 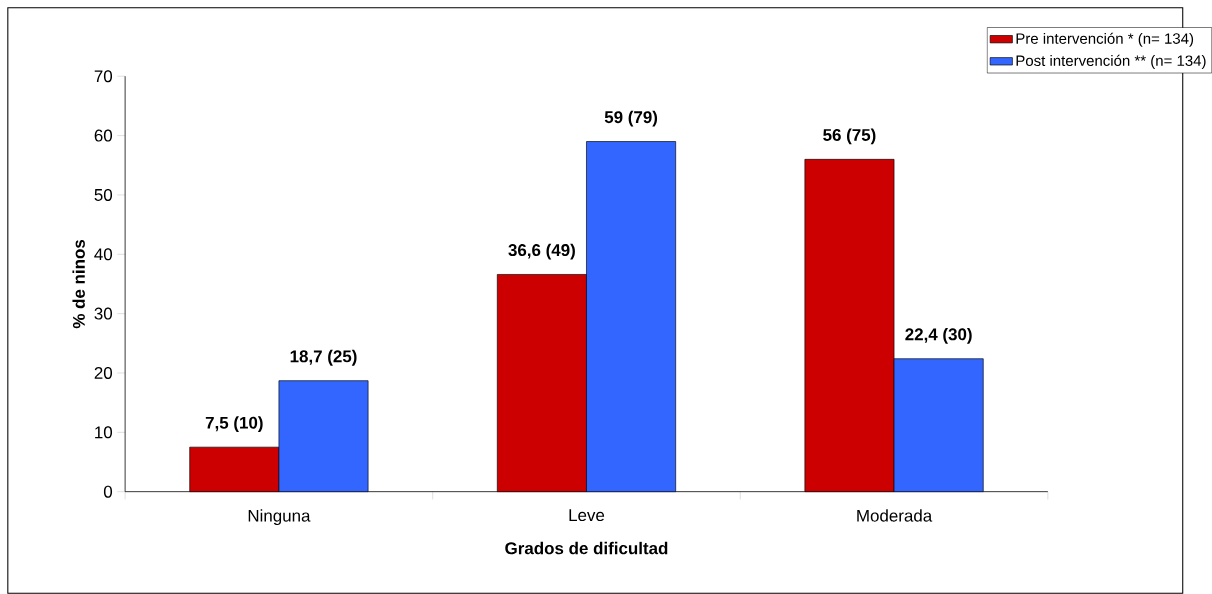 I want to click on x-tick-label: Moderada, so click(x=895, y=515).